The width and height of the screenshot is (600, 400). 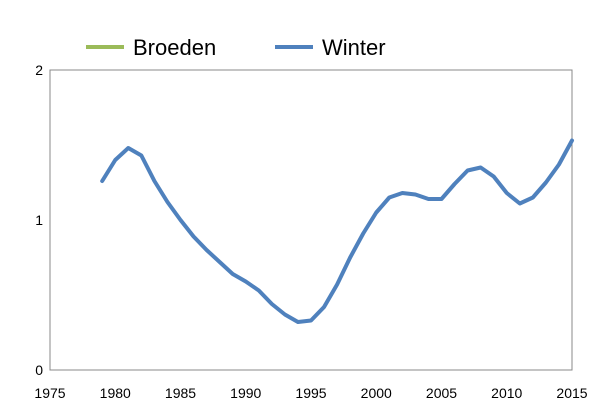 What do you see at coordinates (376, 392) in the screenshot?
I see `x-tick-label: 2000` at bounding box center [376, 392].